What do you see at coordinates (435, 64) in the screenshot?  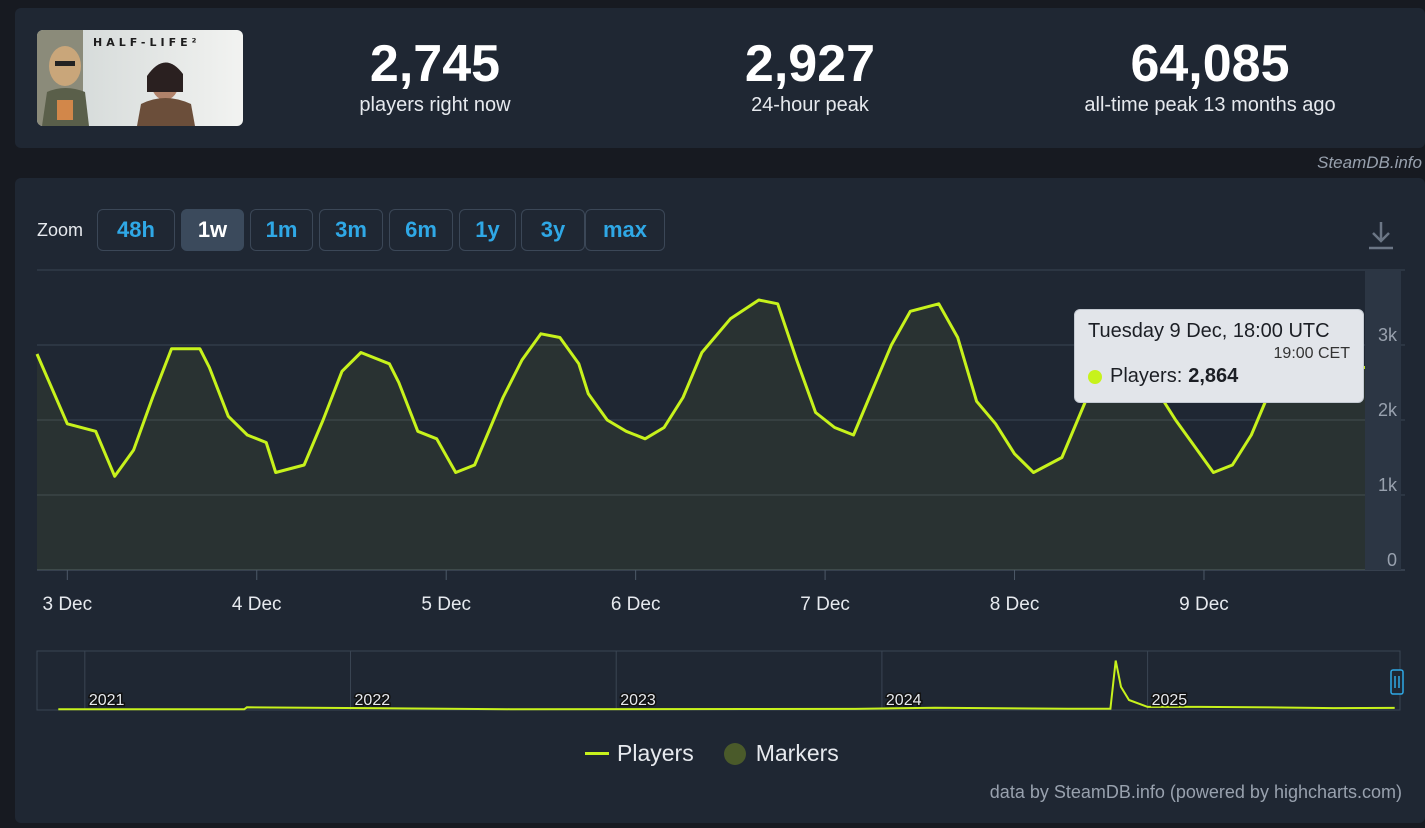 I see `stat-value: 2,745` at bounding box center [435, 64].